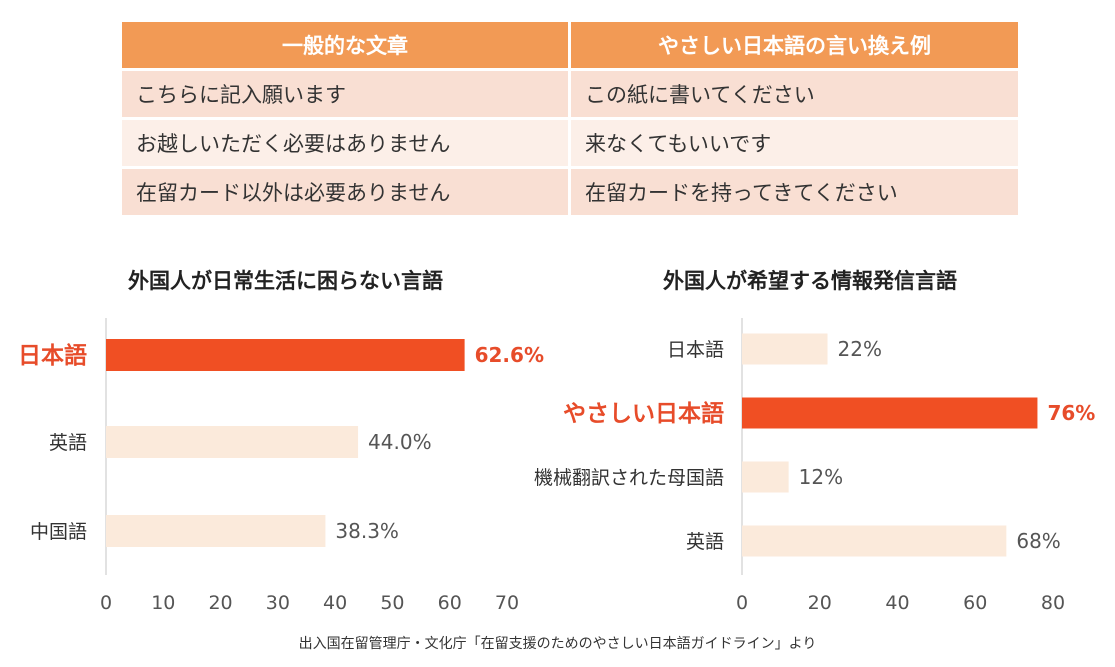  I want to click on chart-title-preferred-language: 外国人が希望する情報発信言語, so click(810, 281).